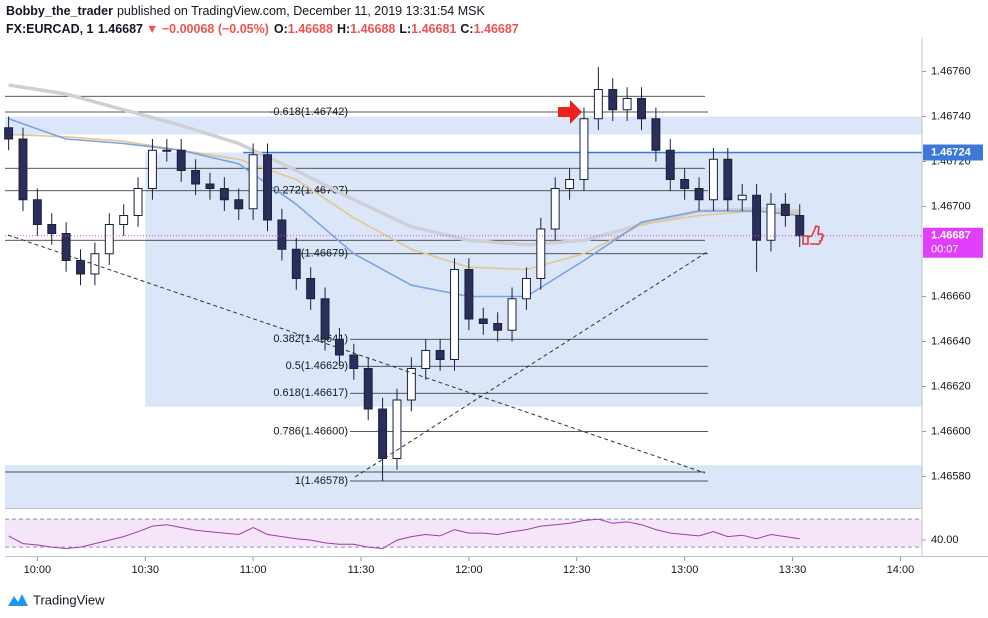 Image resolution: width=988 pixels, height=618 pixels. I want to click on c-val: 1.46687, so click(496, 29).